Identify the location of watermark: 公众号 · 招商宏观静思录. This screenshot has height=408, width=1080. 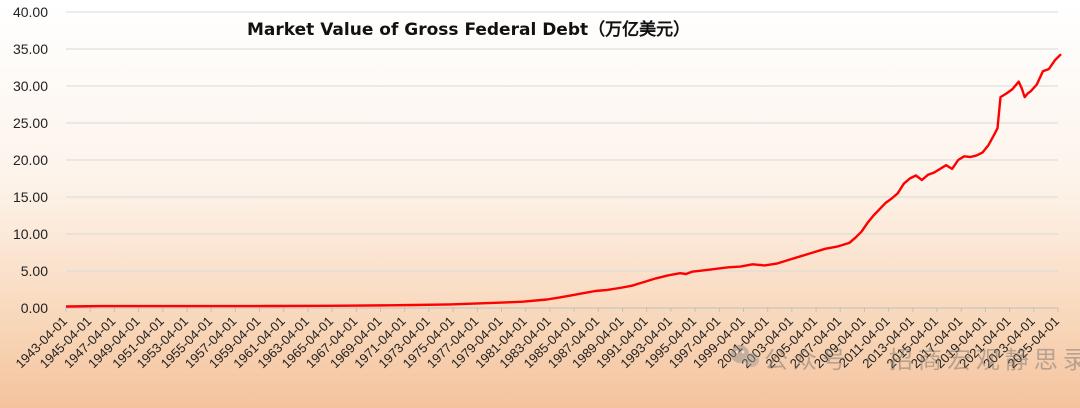
(905, 359).